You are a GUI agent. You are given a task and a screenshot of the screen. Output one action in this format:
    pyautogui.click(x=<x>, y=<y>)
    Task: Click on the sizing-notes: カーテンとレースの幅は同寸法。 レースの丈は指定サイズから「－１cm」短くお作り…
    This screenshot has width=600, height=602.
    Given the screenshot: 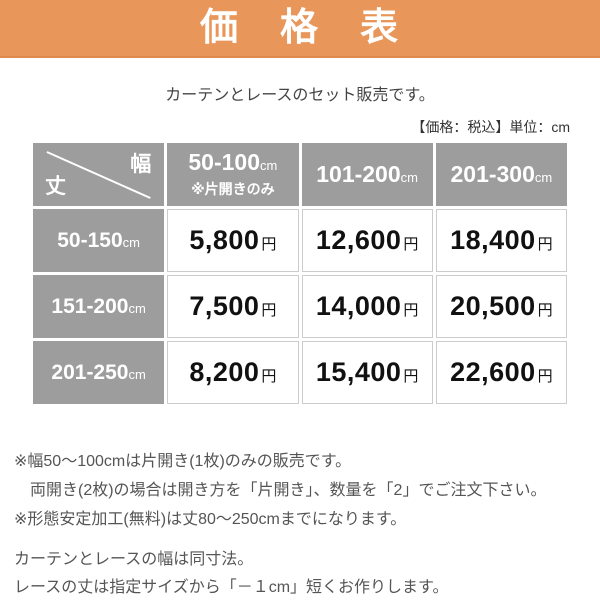 What is the action you would take?
    pyautogui.click(x=307, y=574)
    